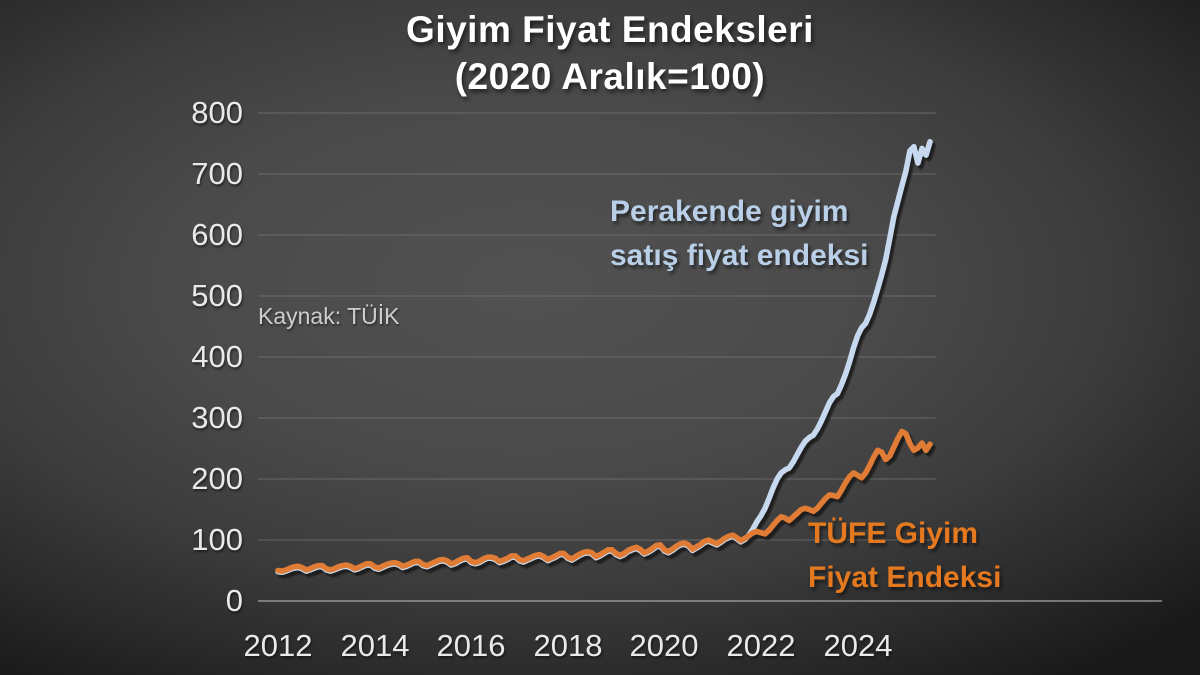 The width and height of the screenshot is (1200, 675). I want to click on series-label-retail-line2: satış fiyat endeksi, so click(739, 255).